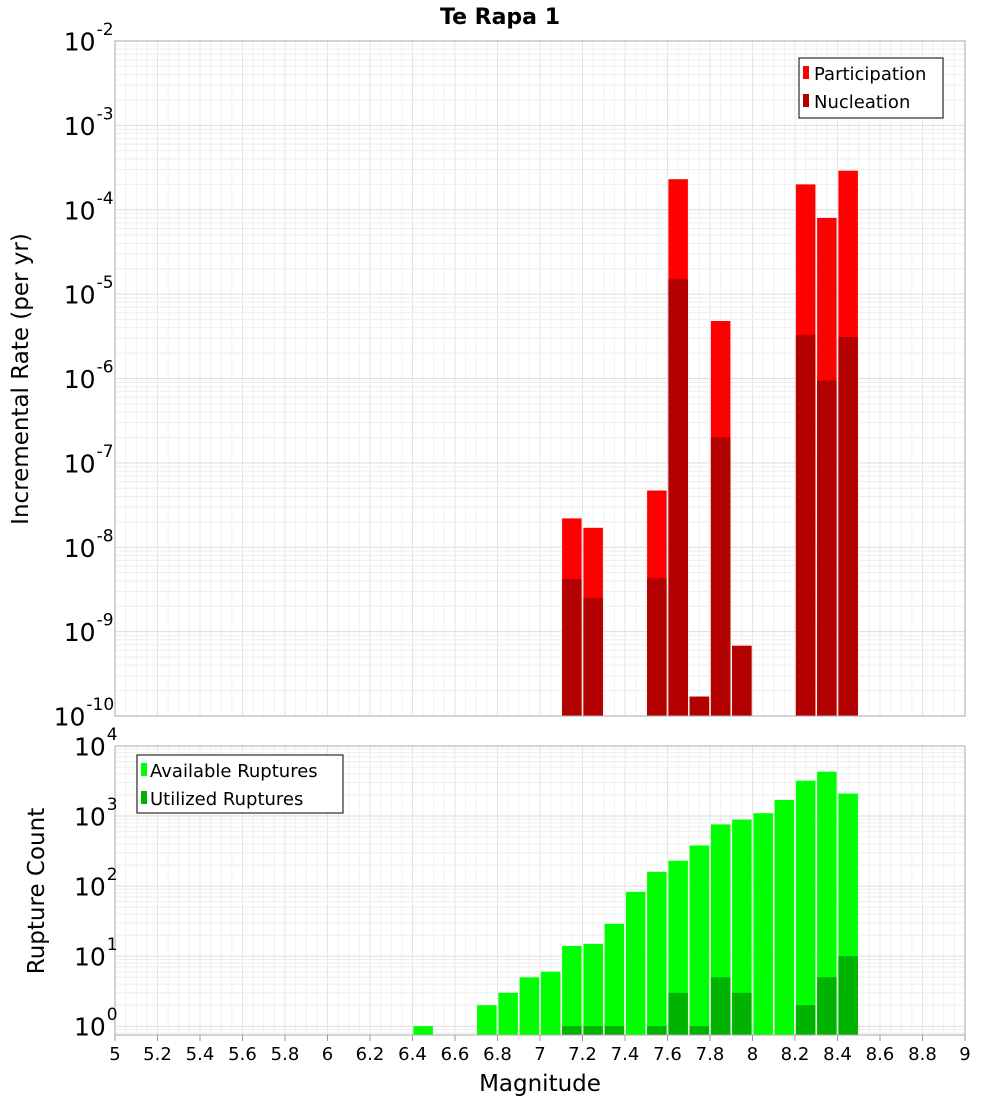 This screenshot has width=1000, height=1100. What do you see at coordinates (455, 1054) in the screenshot?
I see `x-tick-label: 6.6` at bounding box center [455, 1054].